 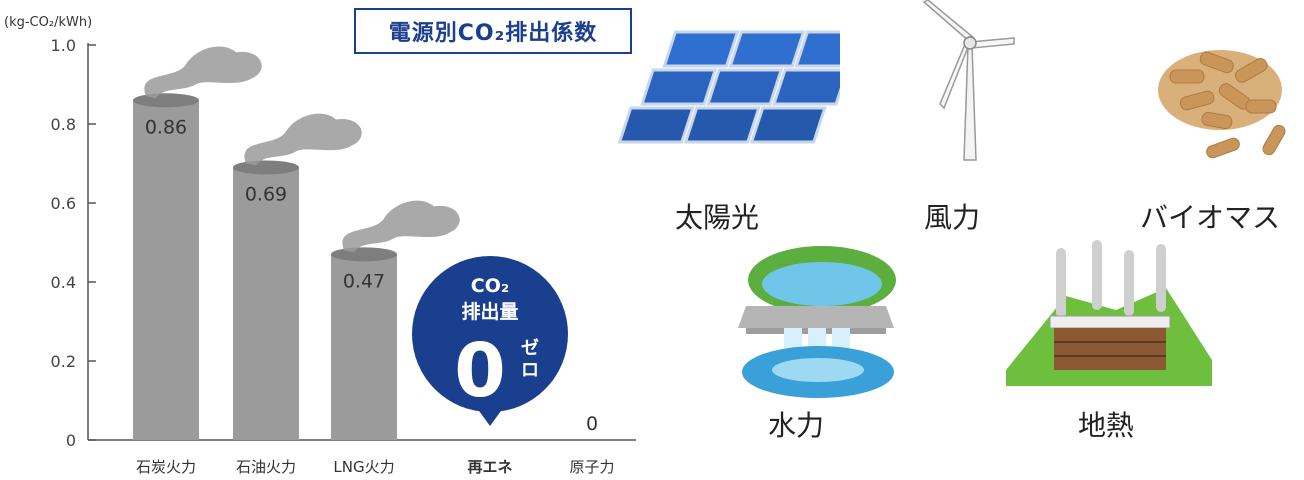 I want to click on callout-circle, so click(x=490, y=334).